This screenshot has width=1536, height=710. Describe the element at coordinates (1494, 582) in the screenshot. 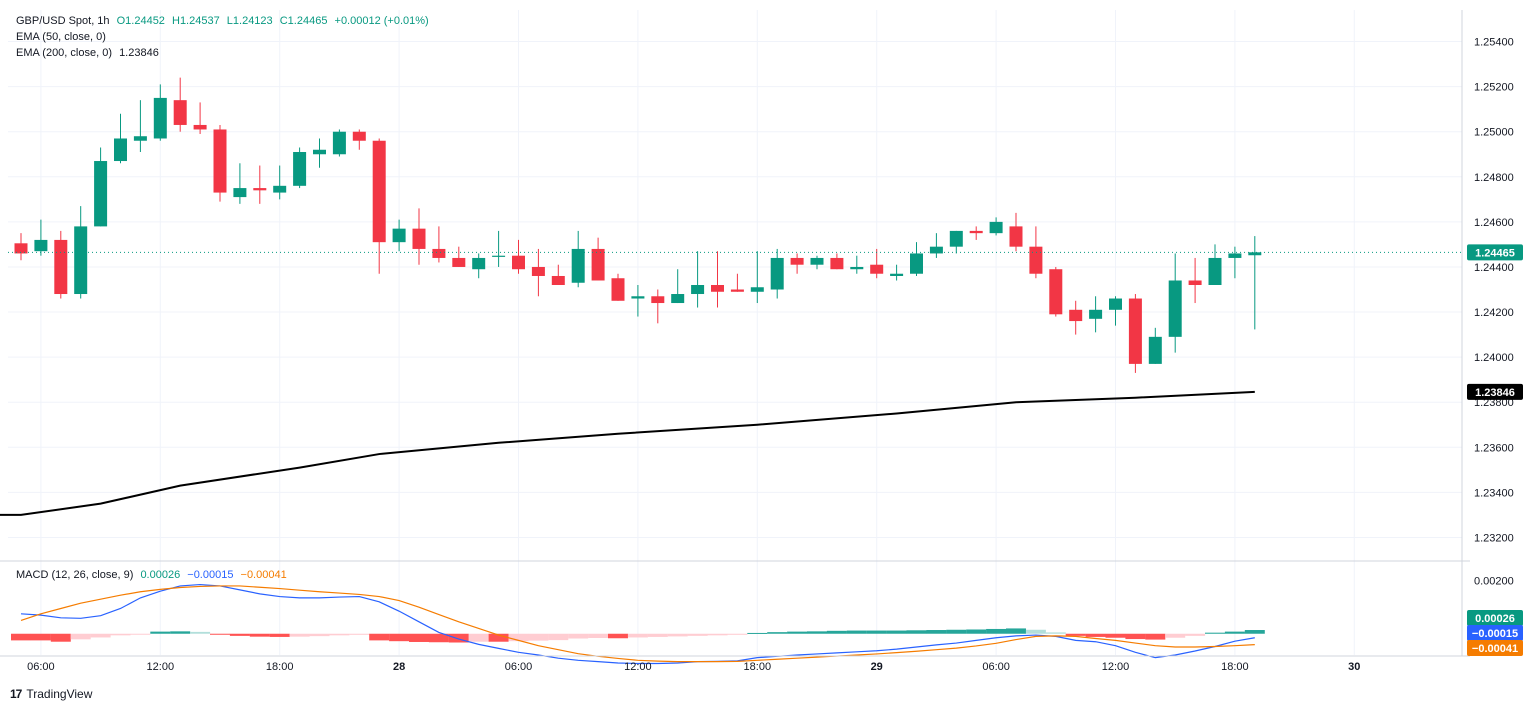

I see `macd-tick-label: 0.00200` at that location.